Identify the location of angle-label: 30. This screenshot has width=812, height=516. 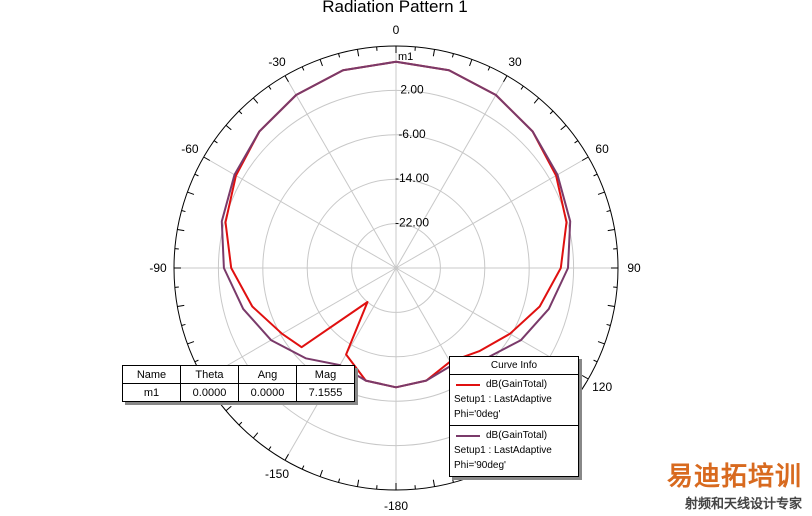
(515, 62).